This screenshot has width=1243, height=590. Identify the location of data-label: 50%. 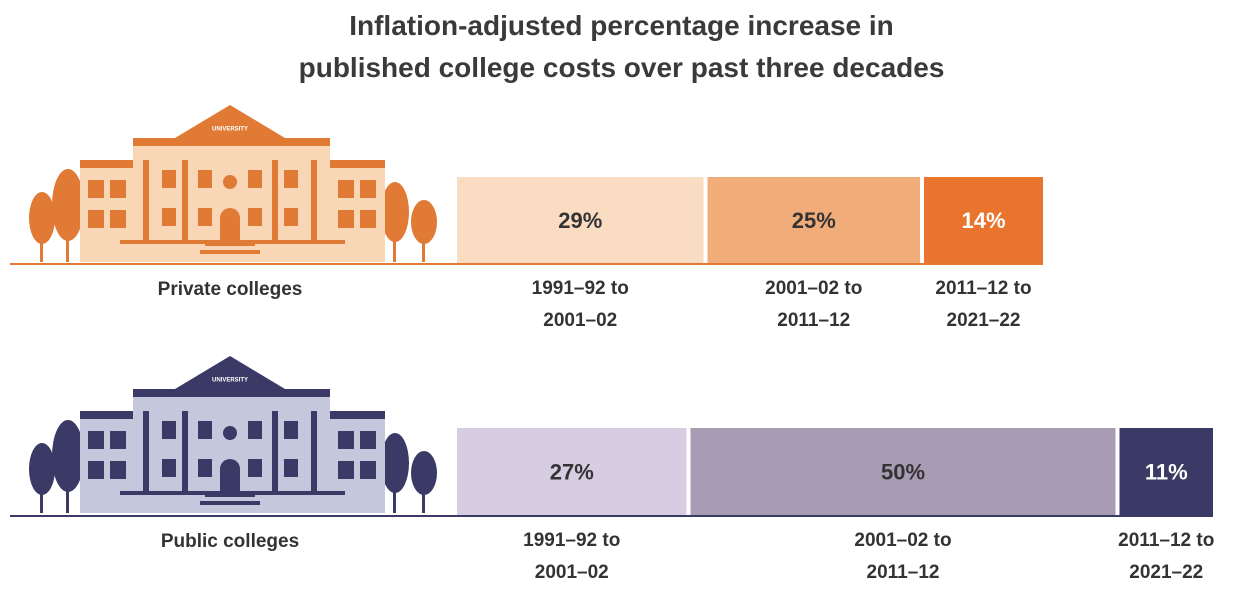
(903, 471).